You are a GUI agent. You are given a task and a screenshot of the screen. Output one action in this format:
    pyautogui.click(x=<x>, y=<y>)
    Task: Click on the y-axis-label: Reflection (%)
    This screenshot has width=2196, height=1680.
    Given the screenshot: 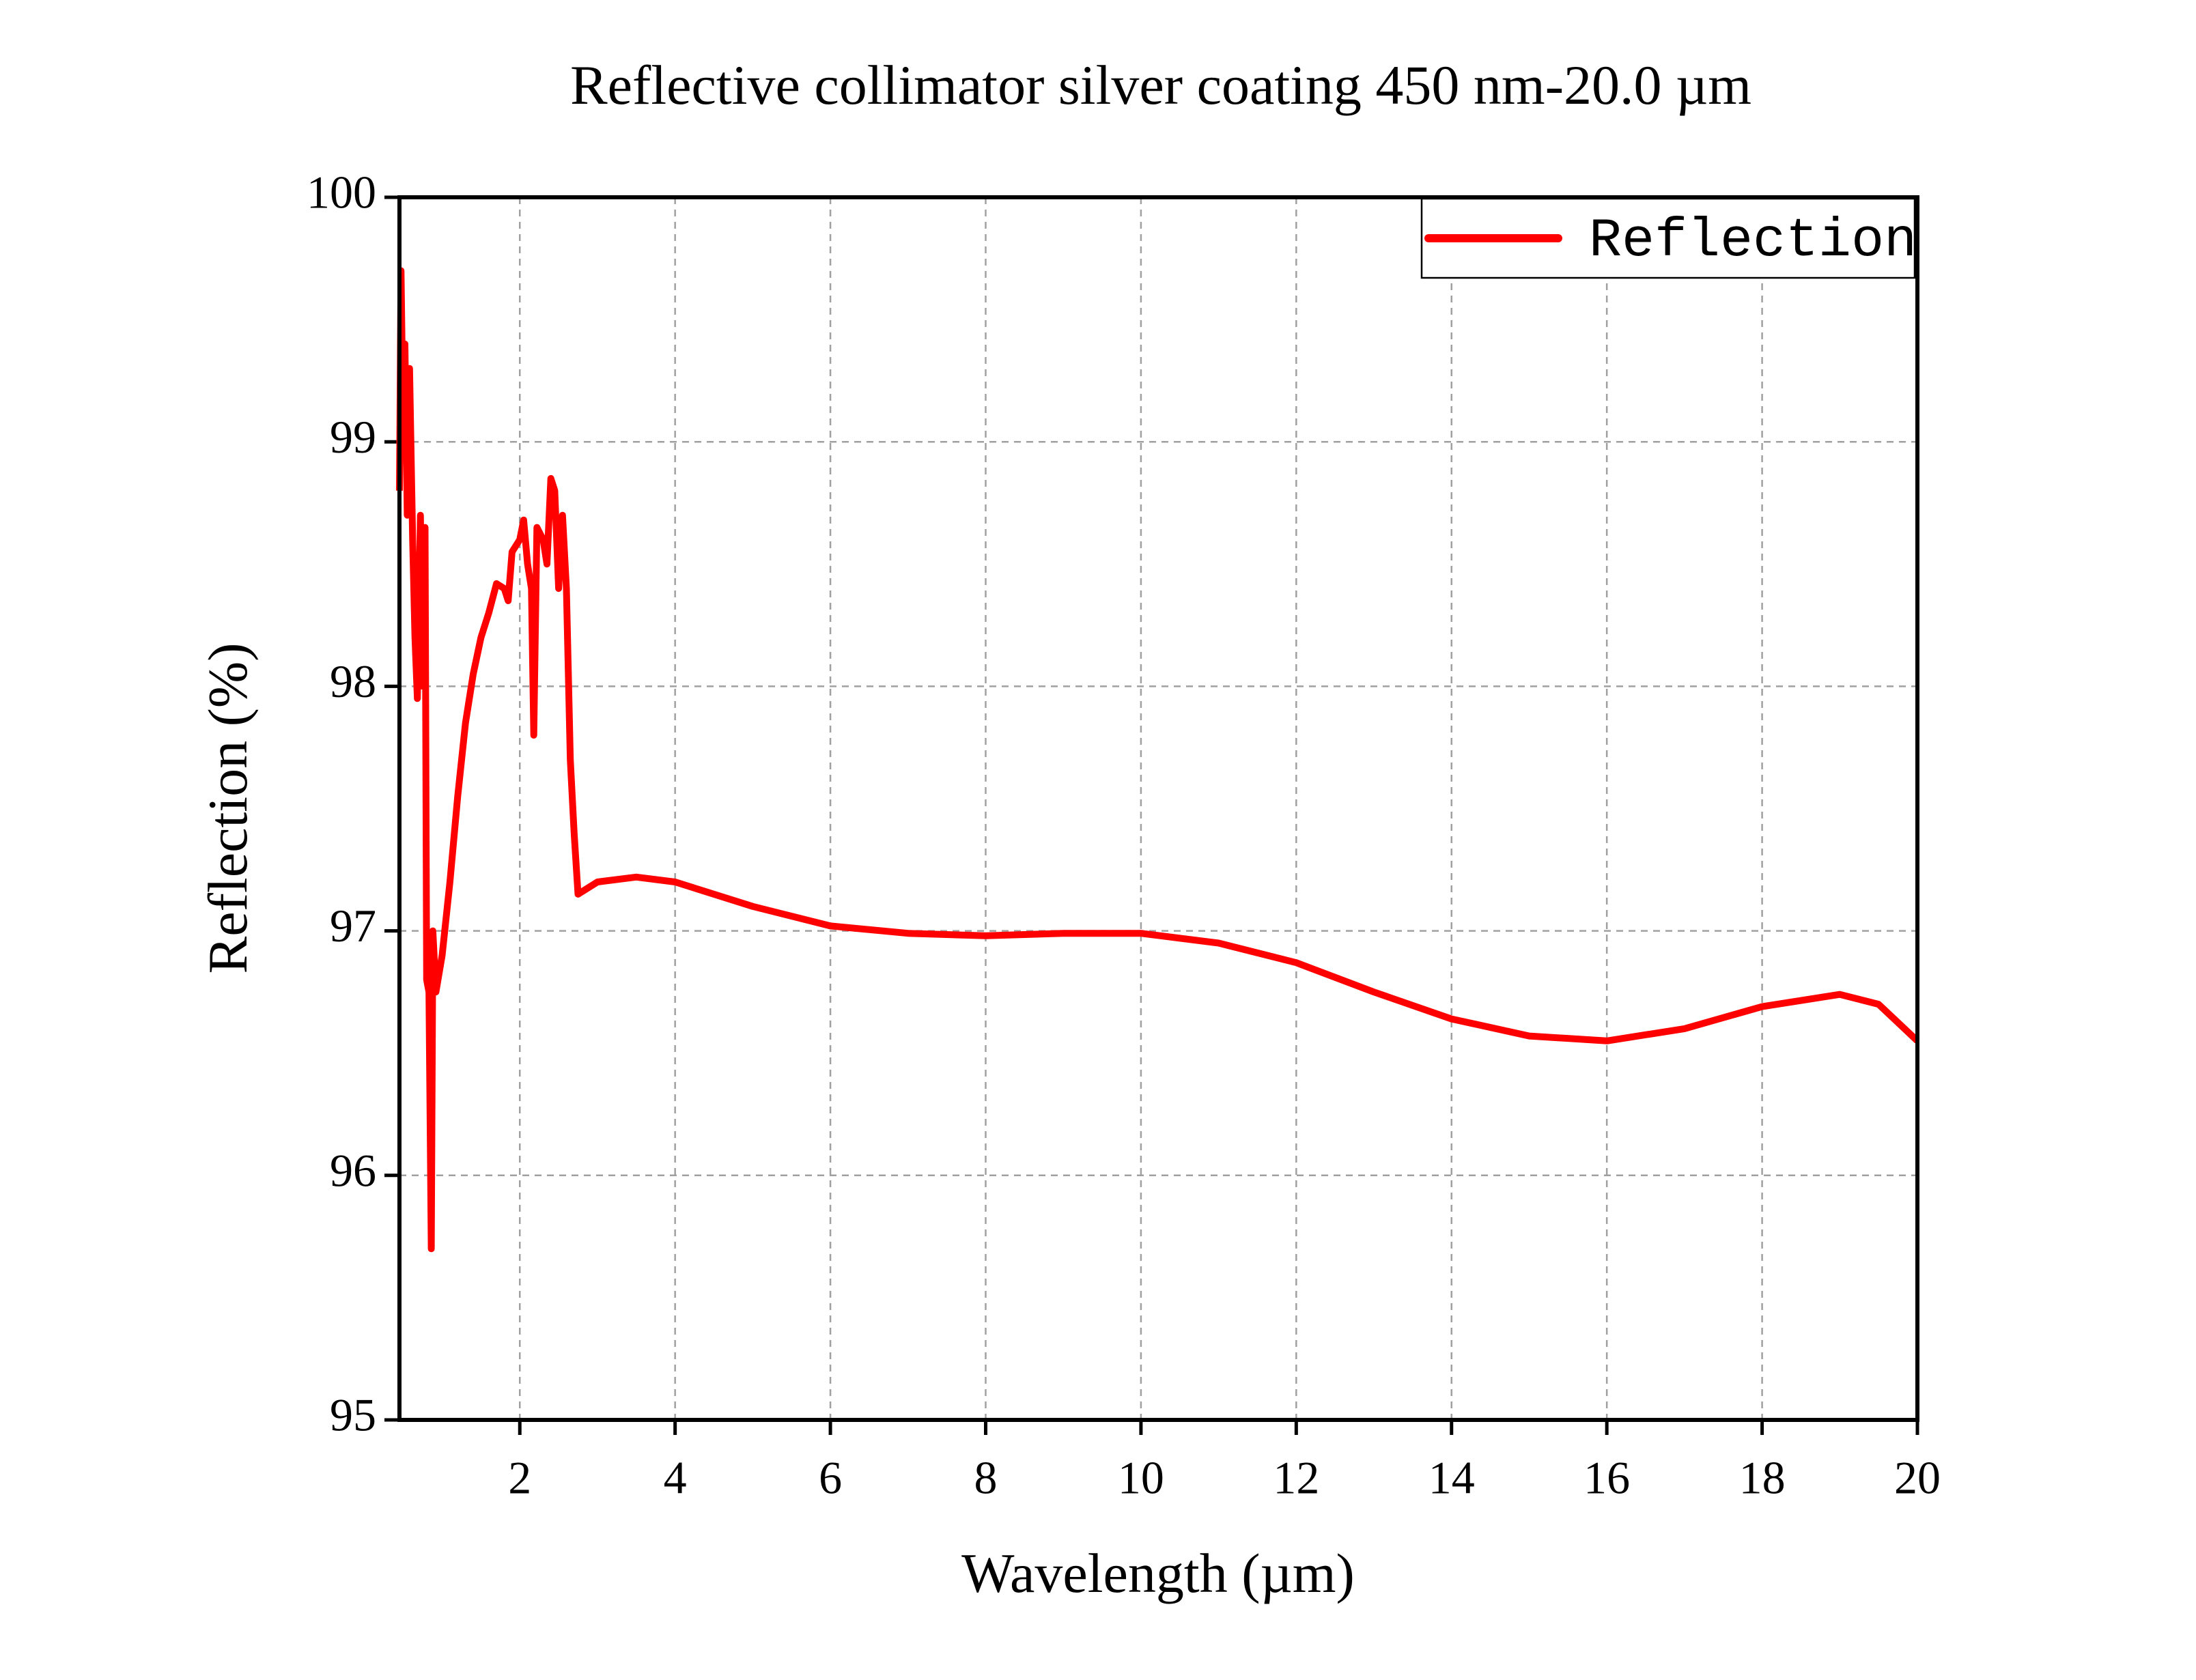 What is the action you would take?
    pyautogui.click(x=228, y=808)
    